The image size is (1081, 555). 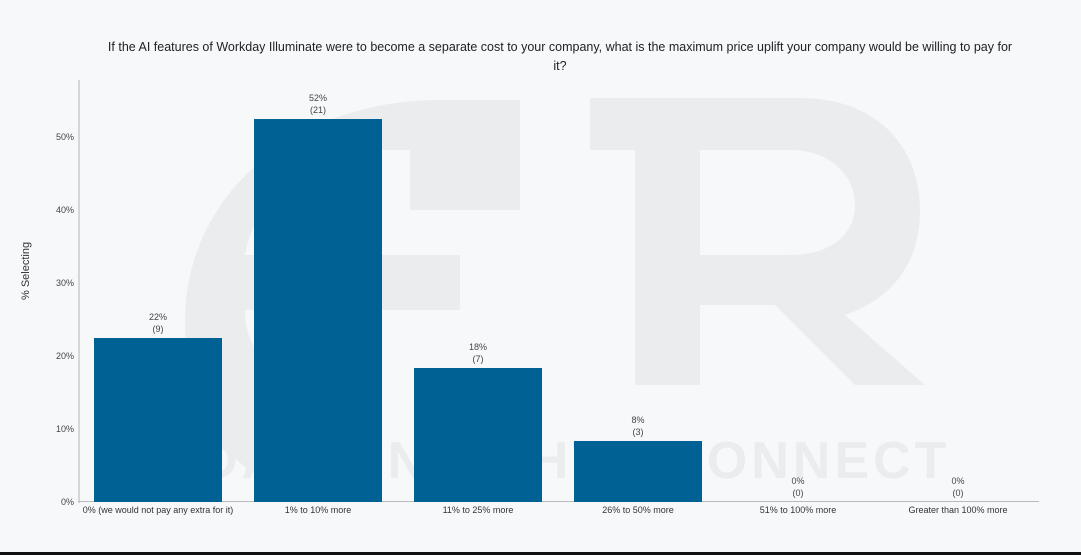 I want to click on bar-percent: 52%, so click(x=317, y=98).